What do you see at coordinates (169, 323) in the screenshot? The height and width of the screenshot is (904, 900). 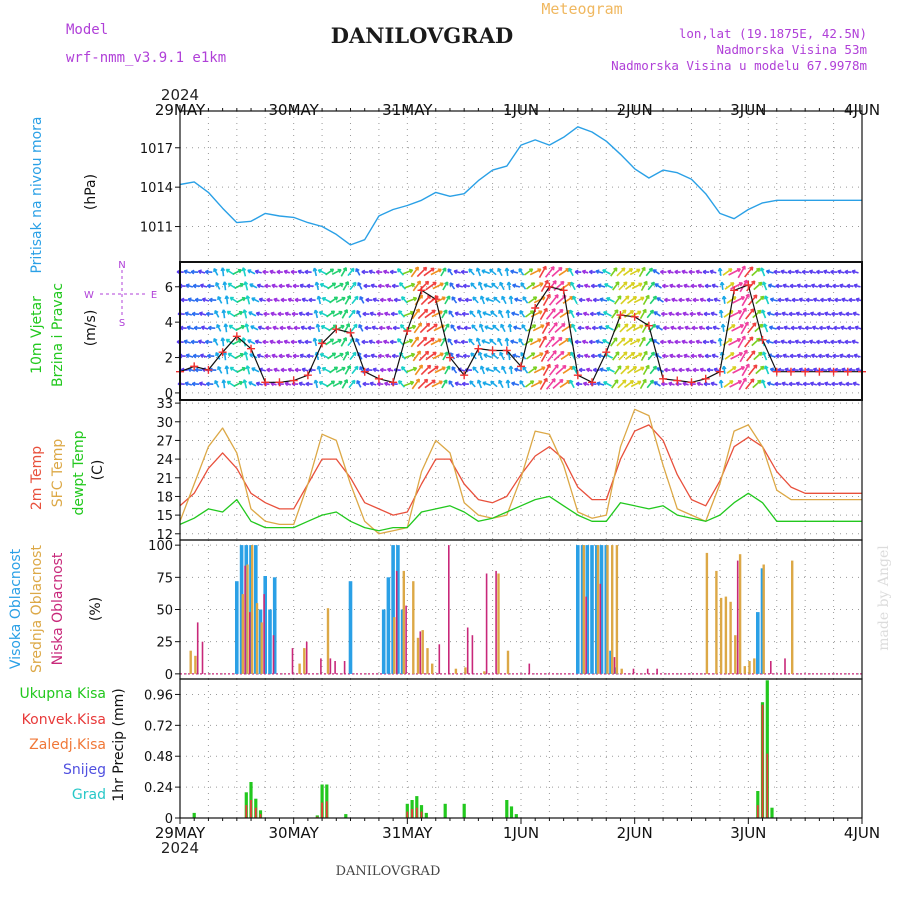 I see `y-tick-label: 4` at bounding box center [169, 323].